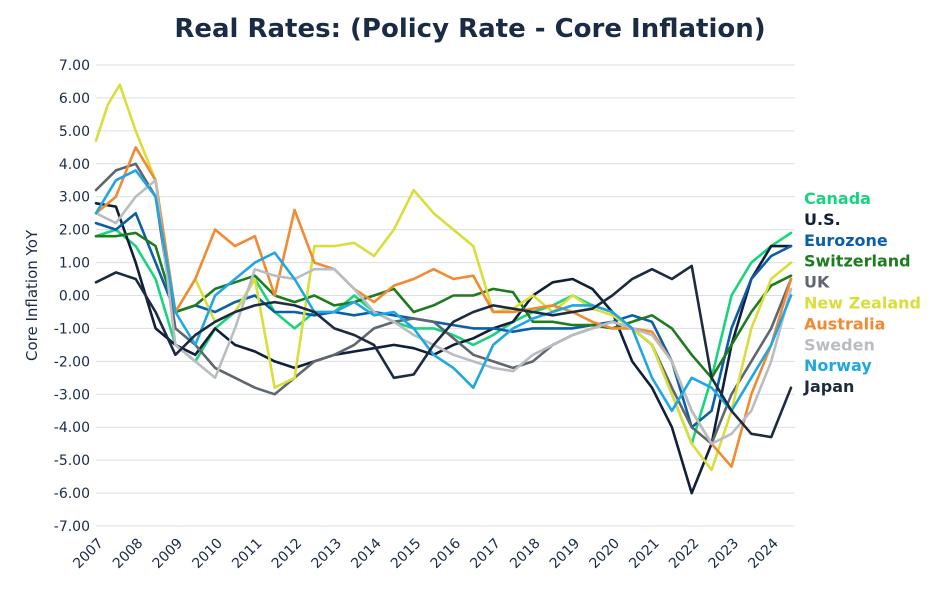 The height and width of the screenshot is (600, 940). Describe the element at coordinates (74, 66) in the screenshot. I see `y-tick-label: 7.00` at that location.